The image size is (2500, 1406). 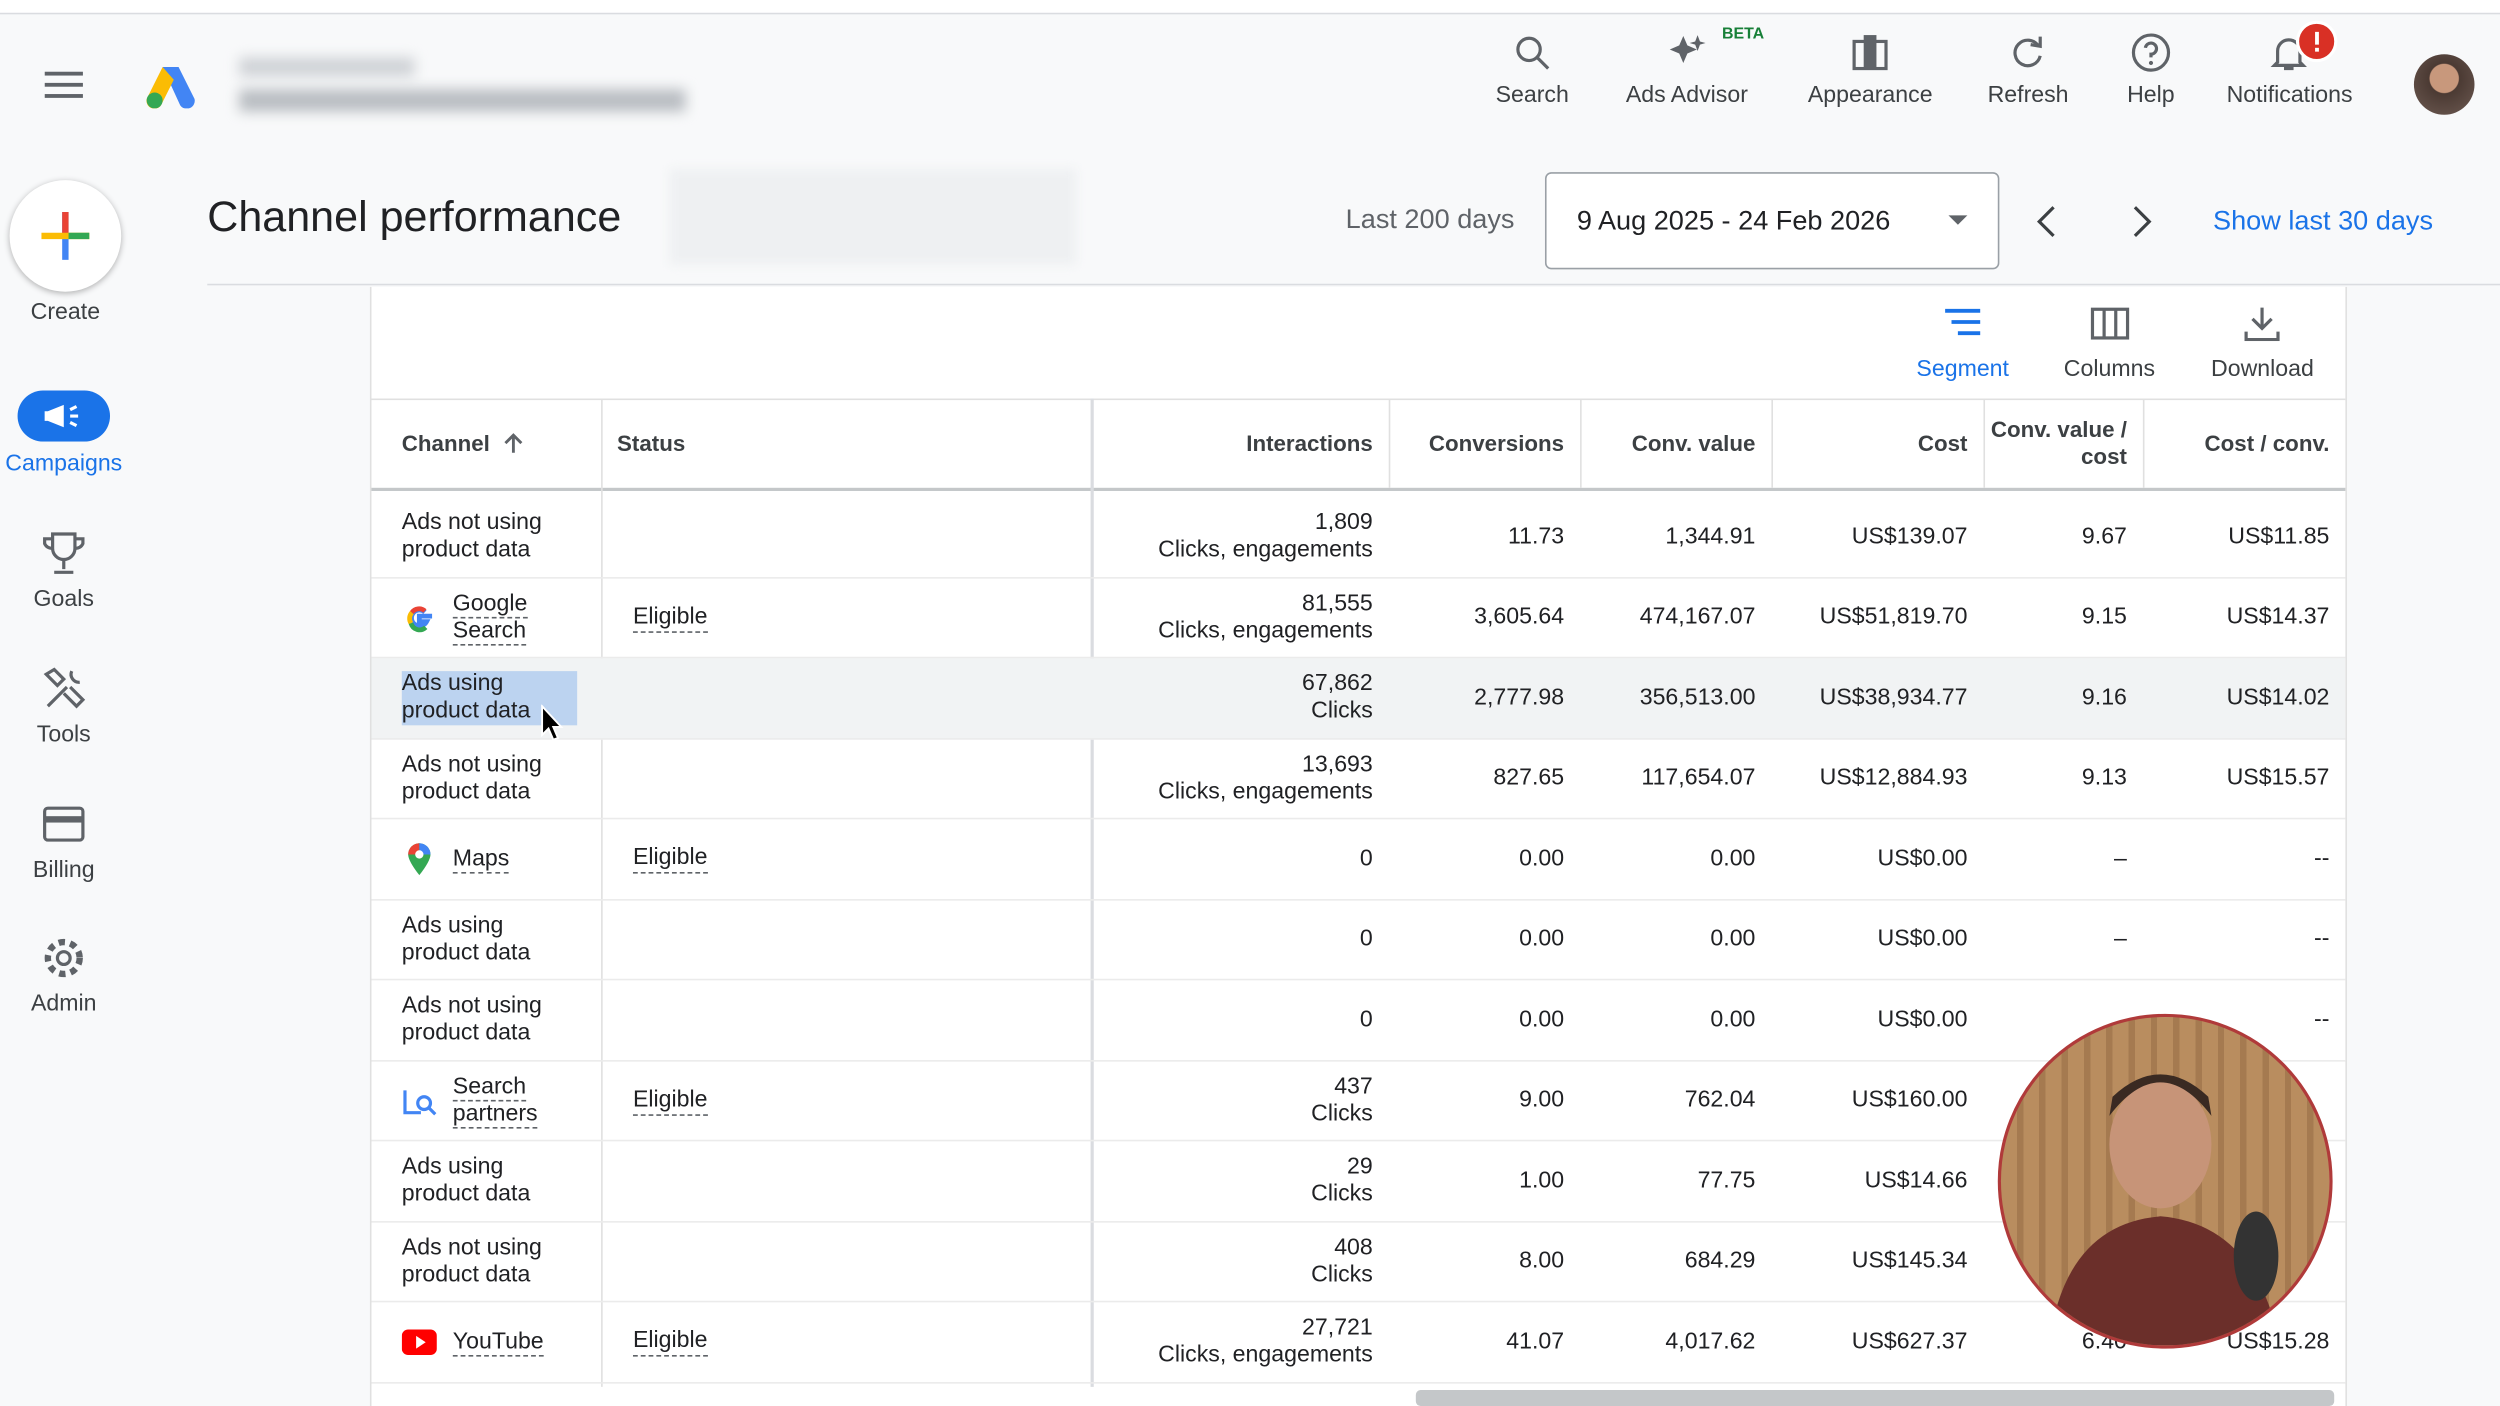 I want to click on toolbar-button: Columns, so click(x=2109, y=344).